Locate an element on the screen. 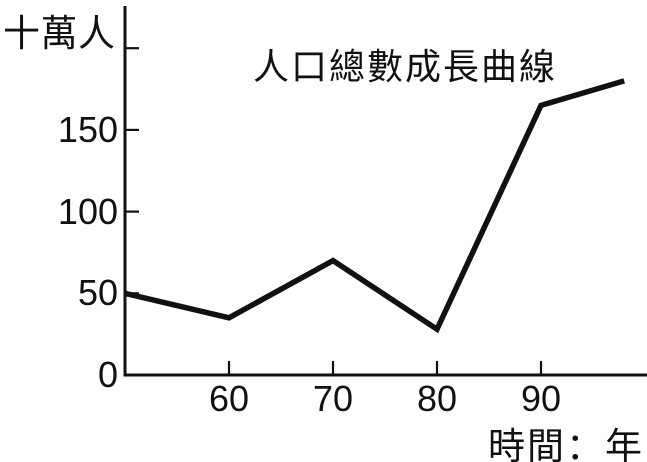  y-tick-label-150: 150 is located at coordinates (87, 129).